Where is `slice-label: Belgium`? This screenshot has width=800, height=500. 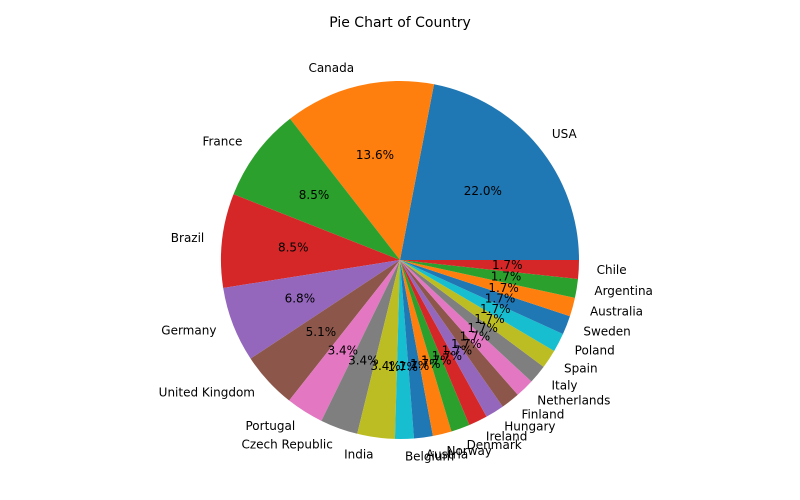 slice-label: Belgium is located at coordinates (429, 456).